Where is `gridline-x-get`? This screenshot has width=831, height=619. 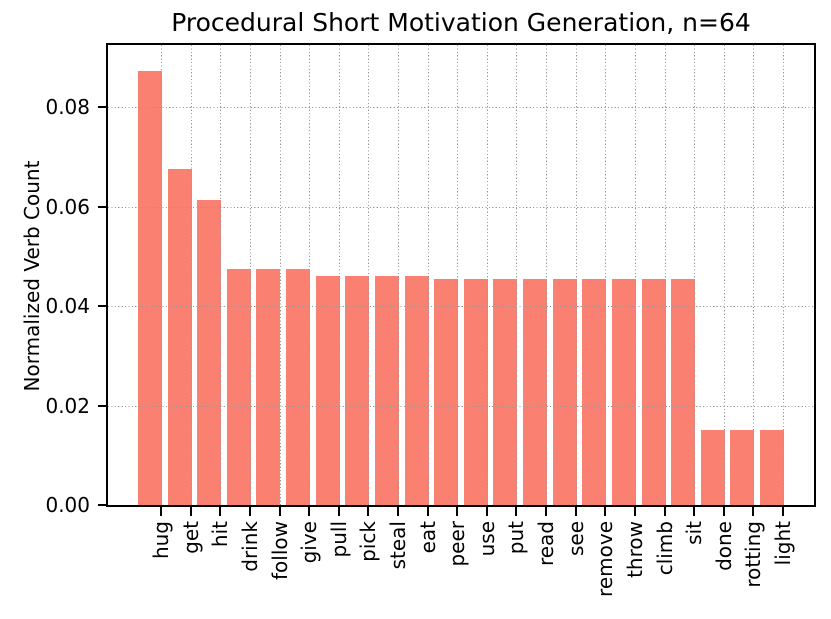
gridline-x-get is located at coordinates (191, 275).